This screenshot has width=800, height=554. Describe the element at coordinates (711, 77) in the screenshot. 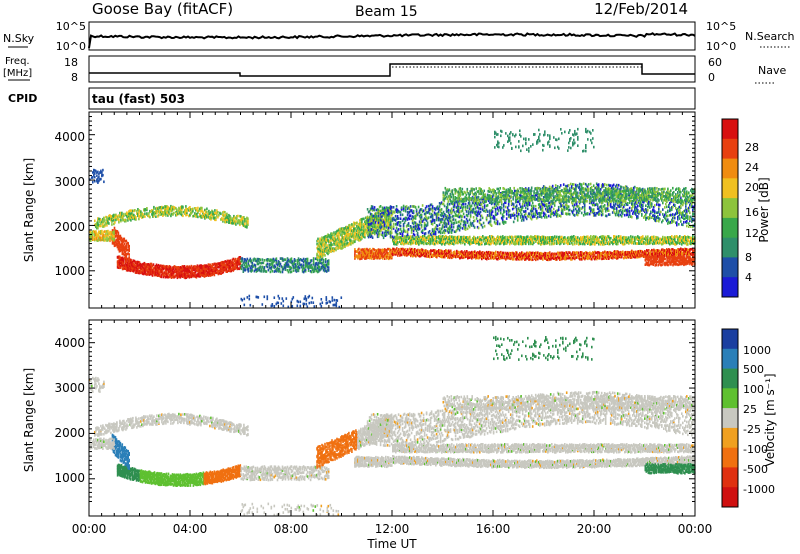

I see `nave-tick-0: 0` at that location.